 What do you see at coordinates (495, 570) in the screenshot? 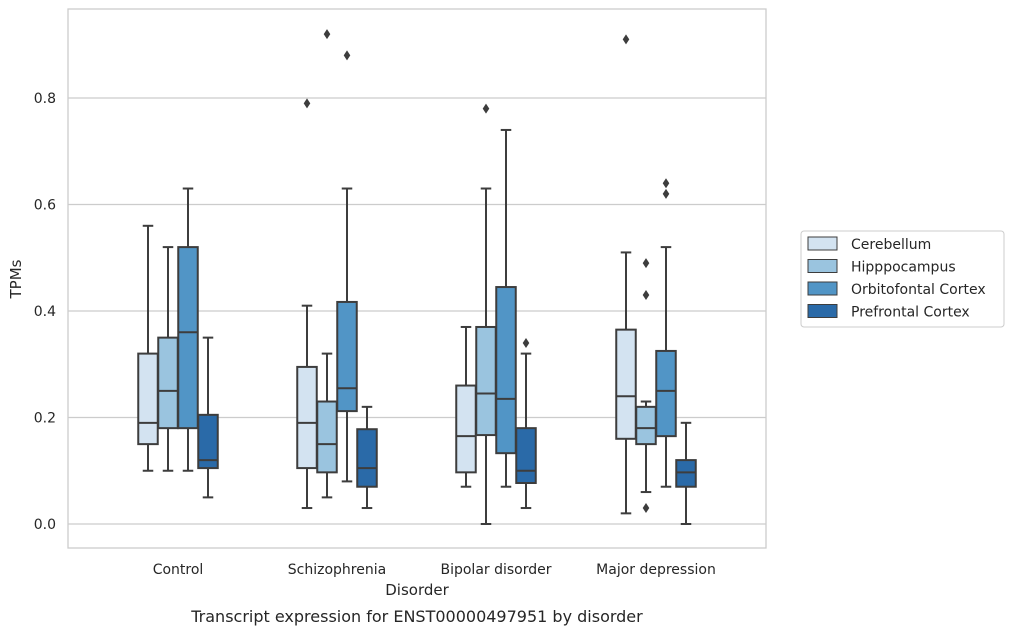
I see `x-tick-label: Bipolar disorder` at bounding box center [495, 570].